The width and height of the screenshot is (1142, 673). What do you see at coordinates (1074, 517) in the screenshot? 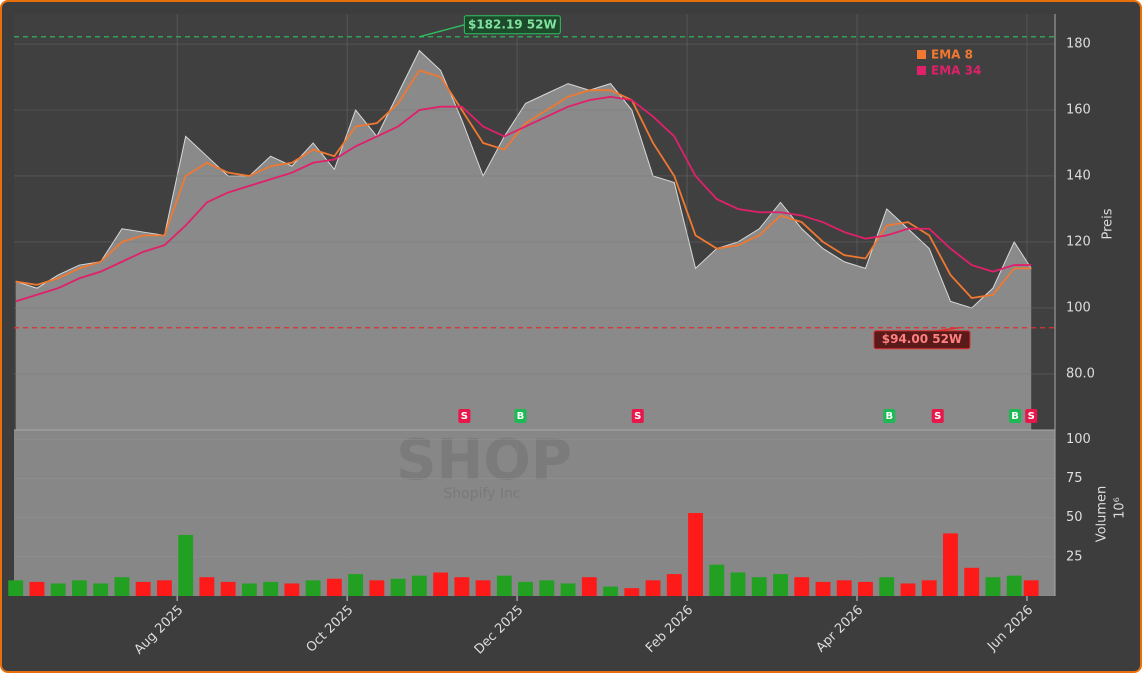
I see `y2-tick-label: 50` at bounding box center [1074, 517].